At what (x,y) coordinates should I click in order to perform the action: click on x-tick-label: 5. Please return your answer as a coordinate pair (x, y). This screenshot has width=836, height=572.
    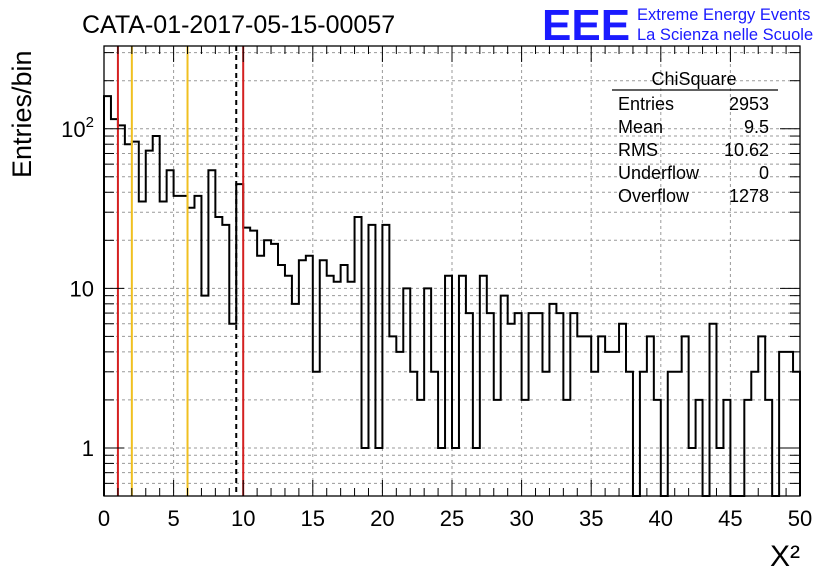
    Looking at the image, I should click on (173, 518).